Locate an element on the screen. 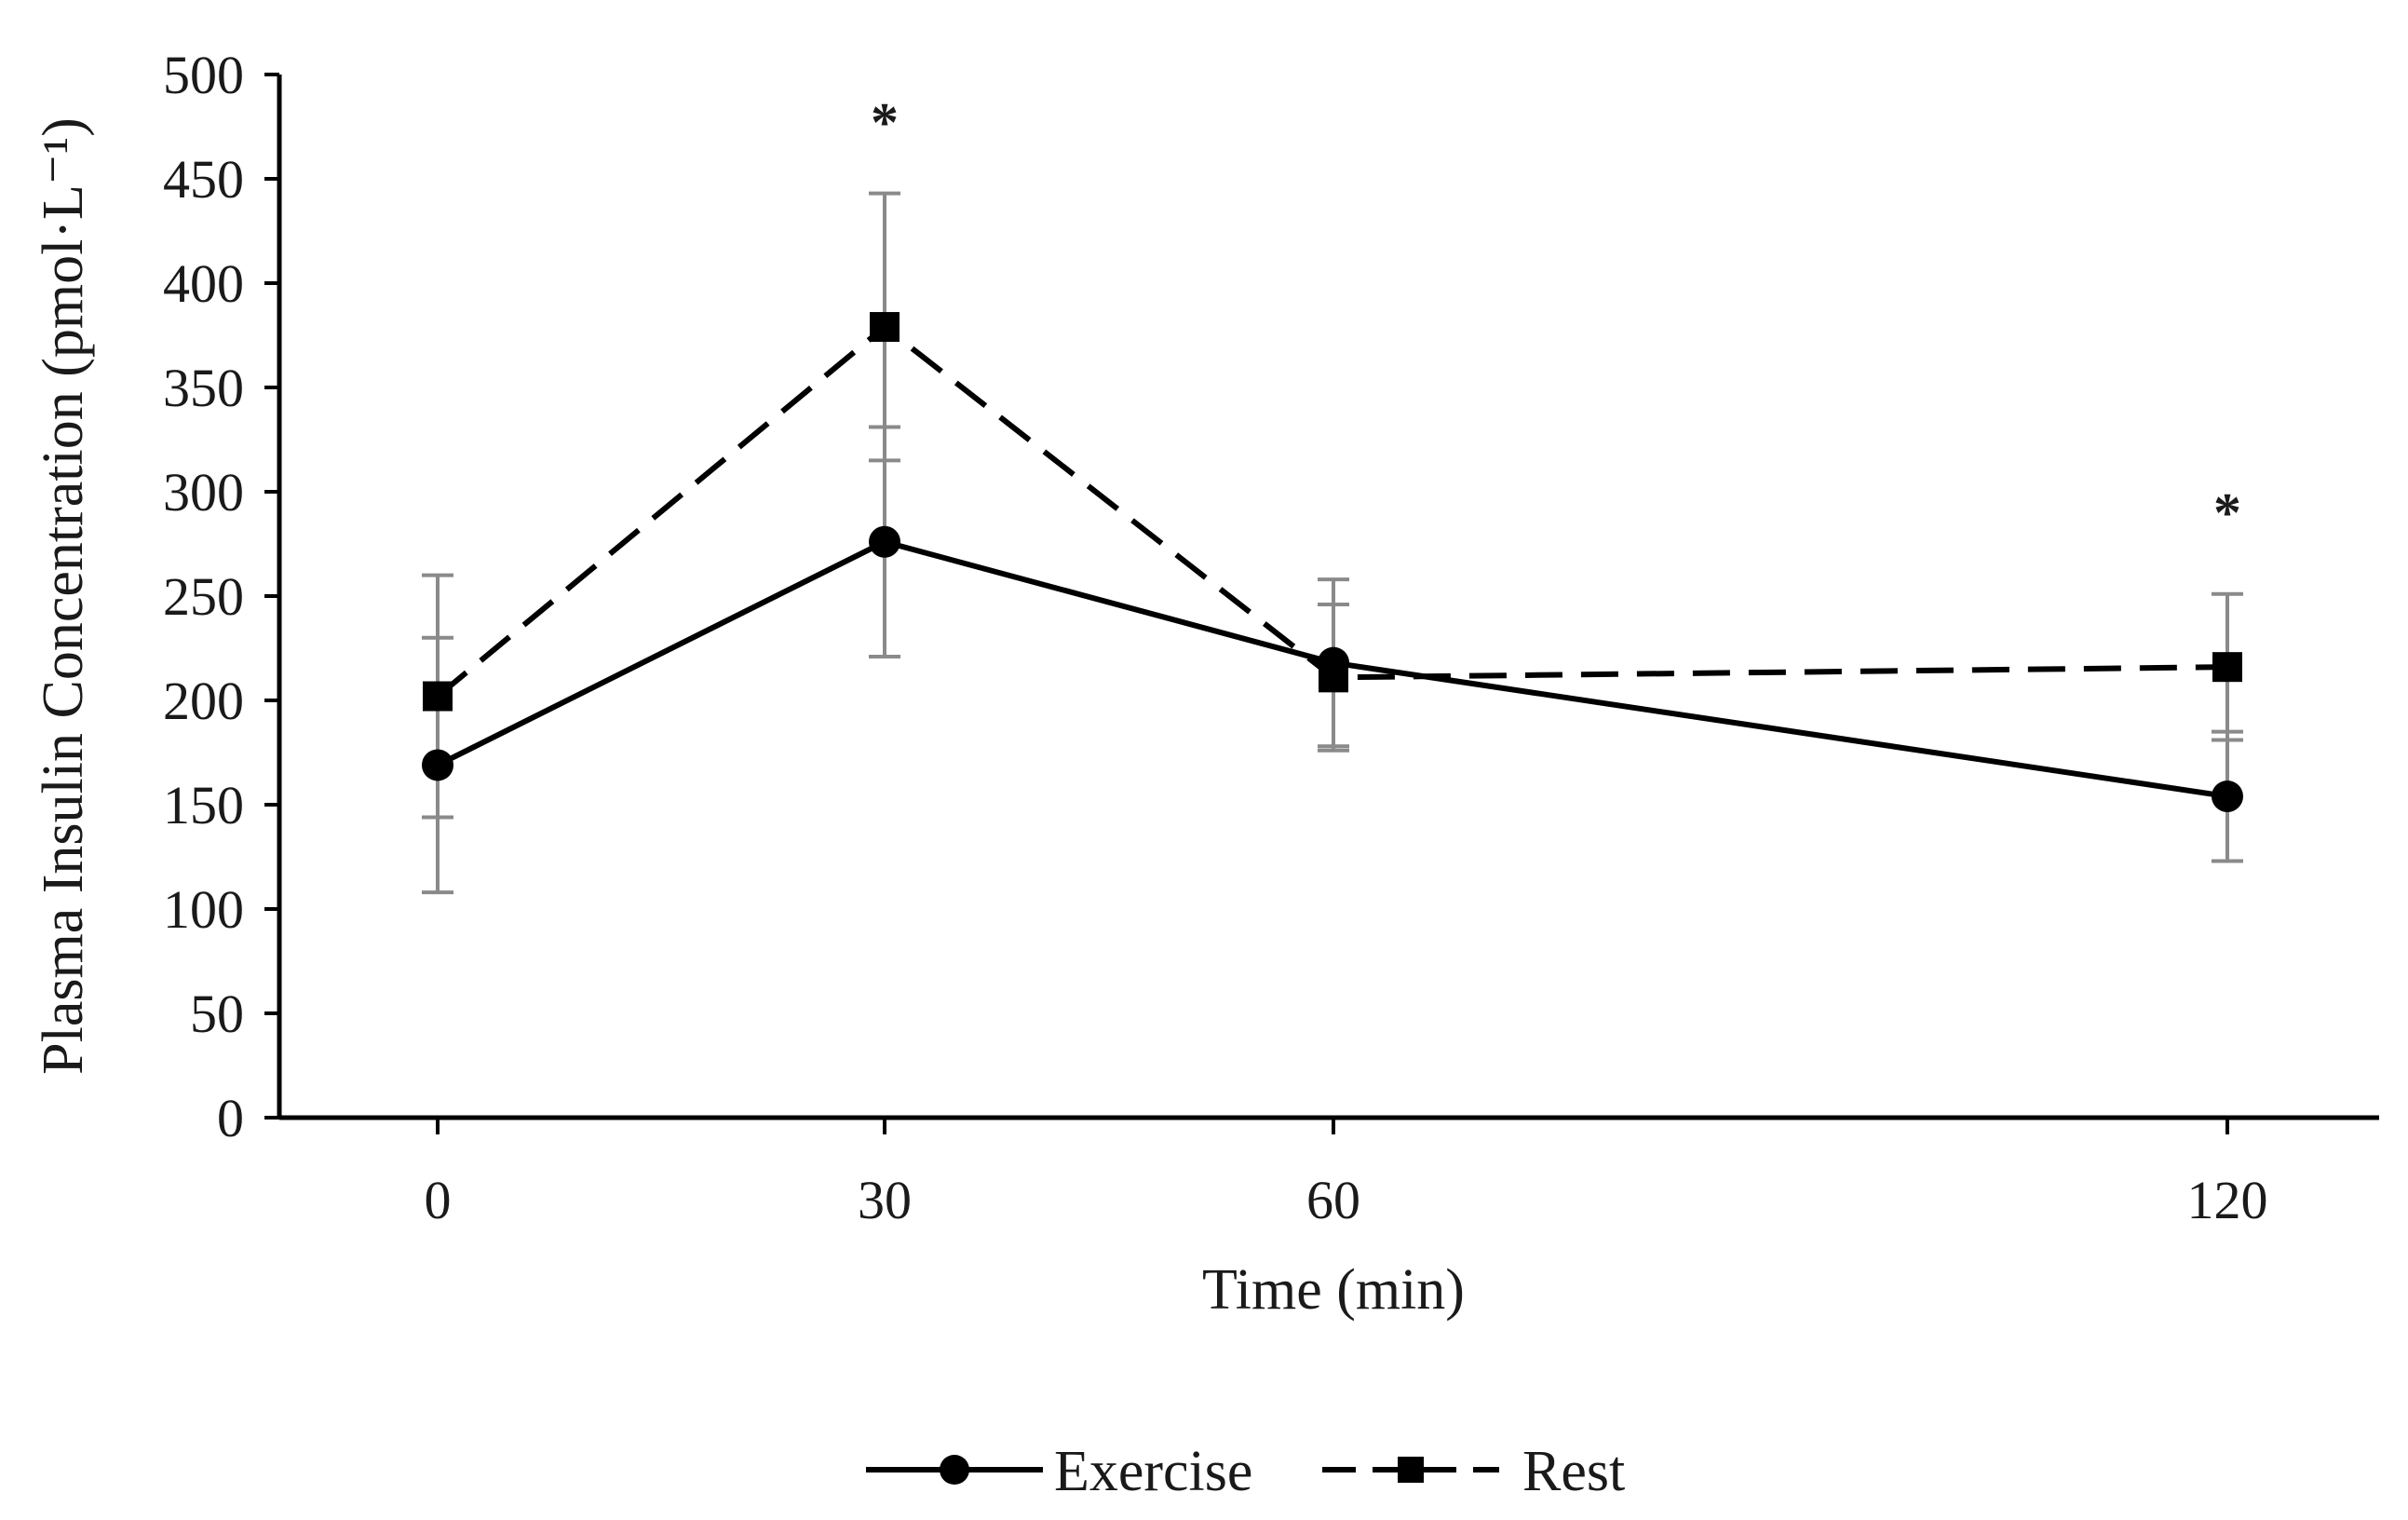 Image resolution: width=2408 pixels, height=1520 pixels. legend: Exercise Rest is located at coordinates (1246, 1471).